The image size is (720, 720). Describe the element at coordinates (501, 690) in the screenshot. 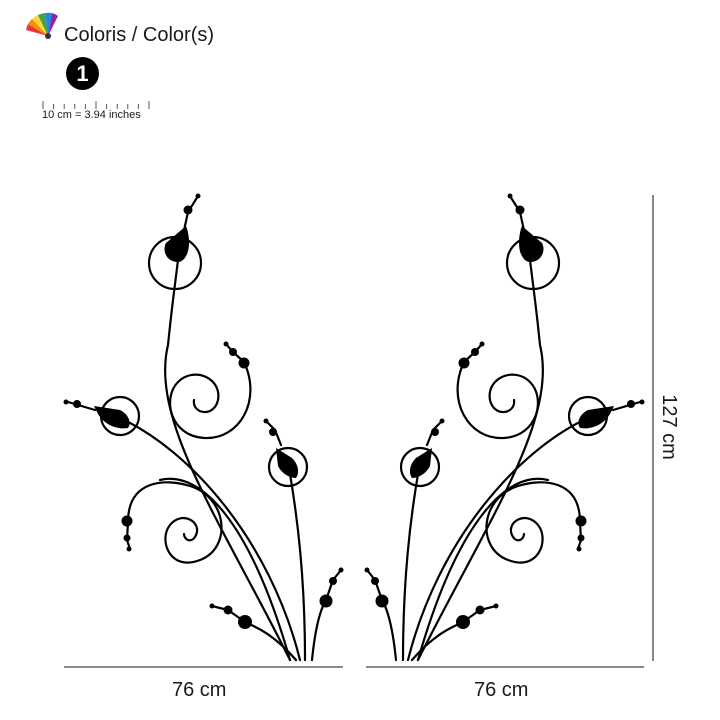

I see `width-label-right: 76 cm` at that location.